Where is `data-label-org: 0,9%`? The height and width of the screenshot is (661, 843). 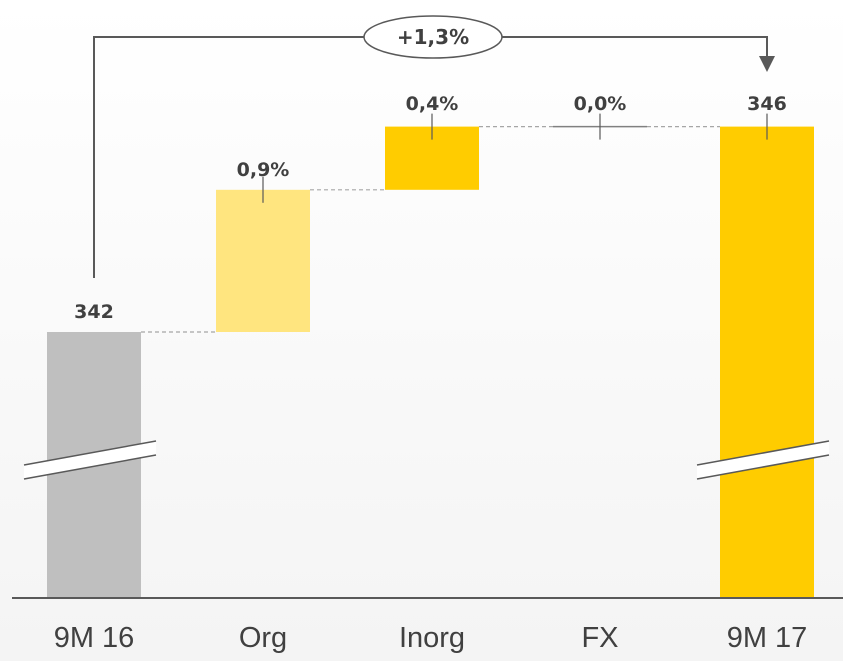 data-label-org: 0,9% is located at coordinates (263, 170).